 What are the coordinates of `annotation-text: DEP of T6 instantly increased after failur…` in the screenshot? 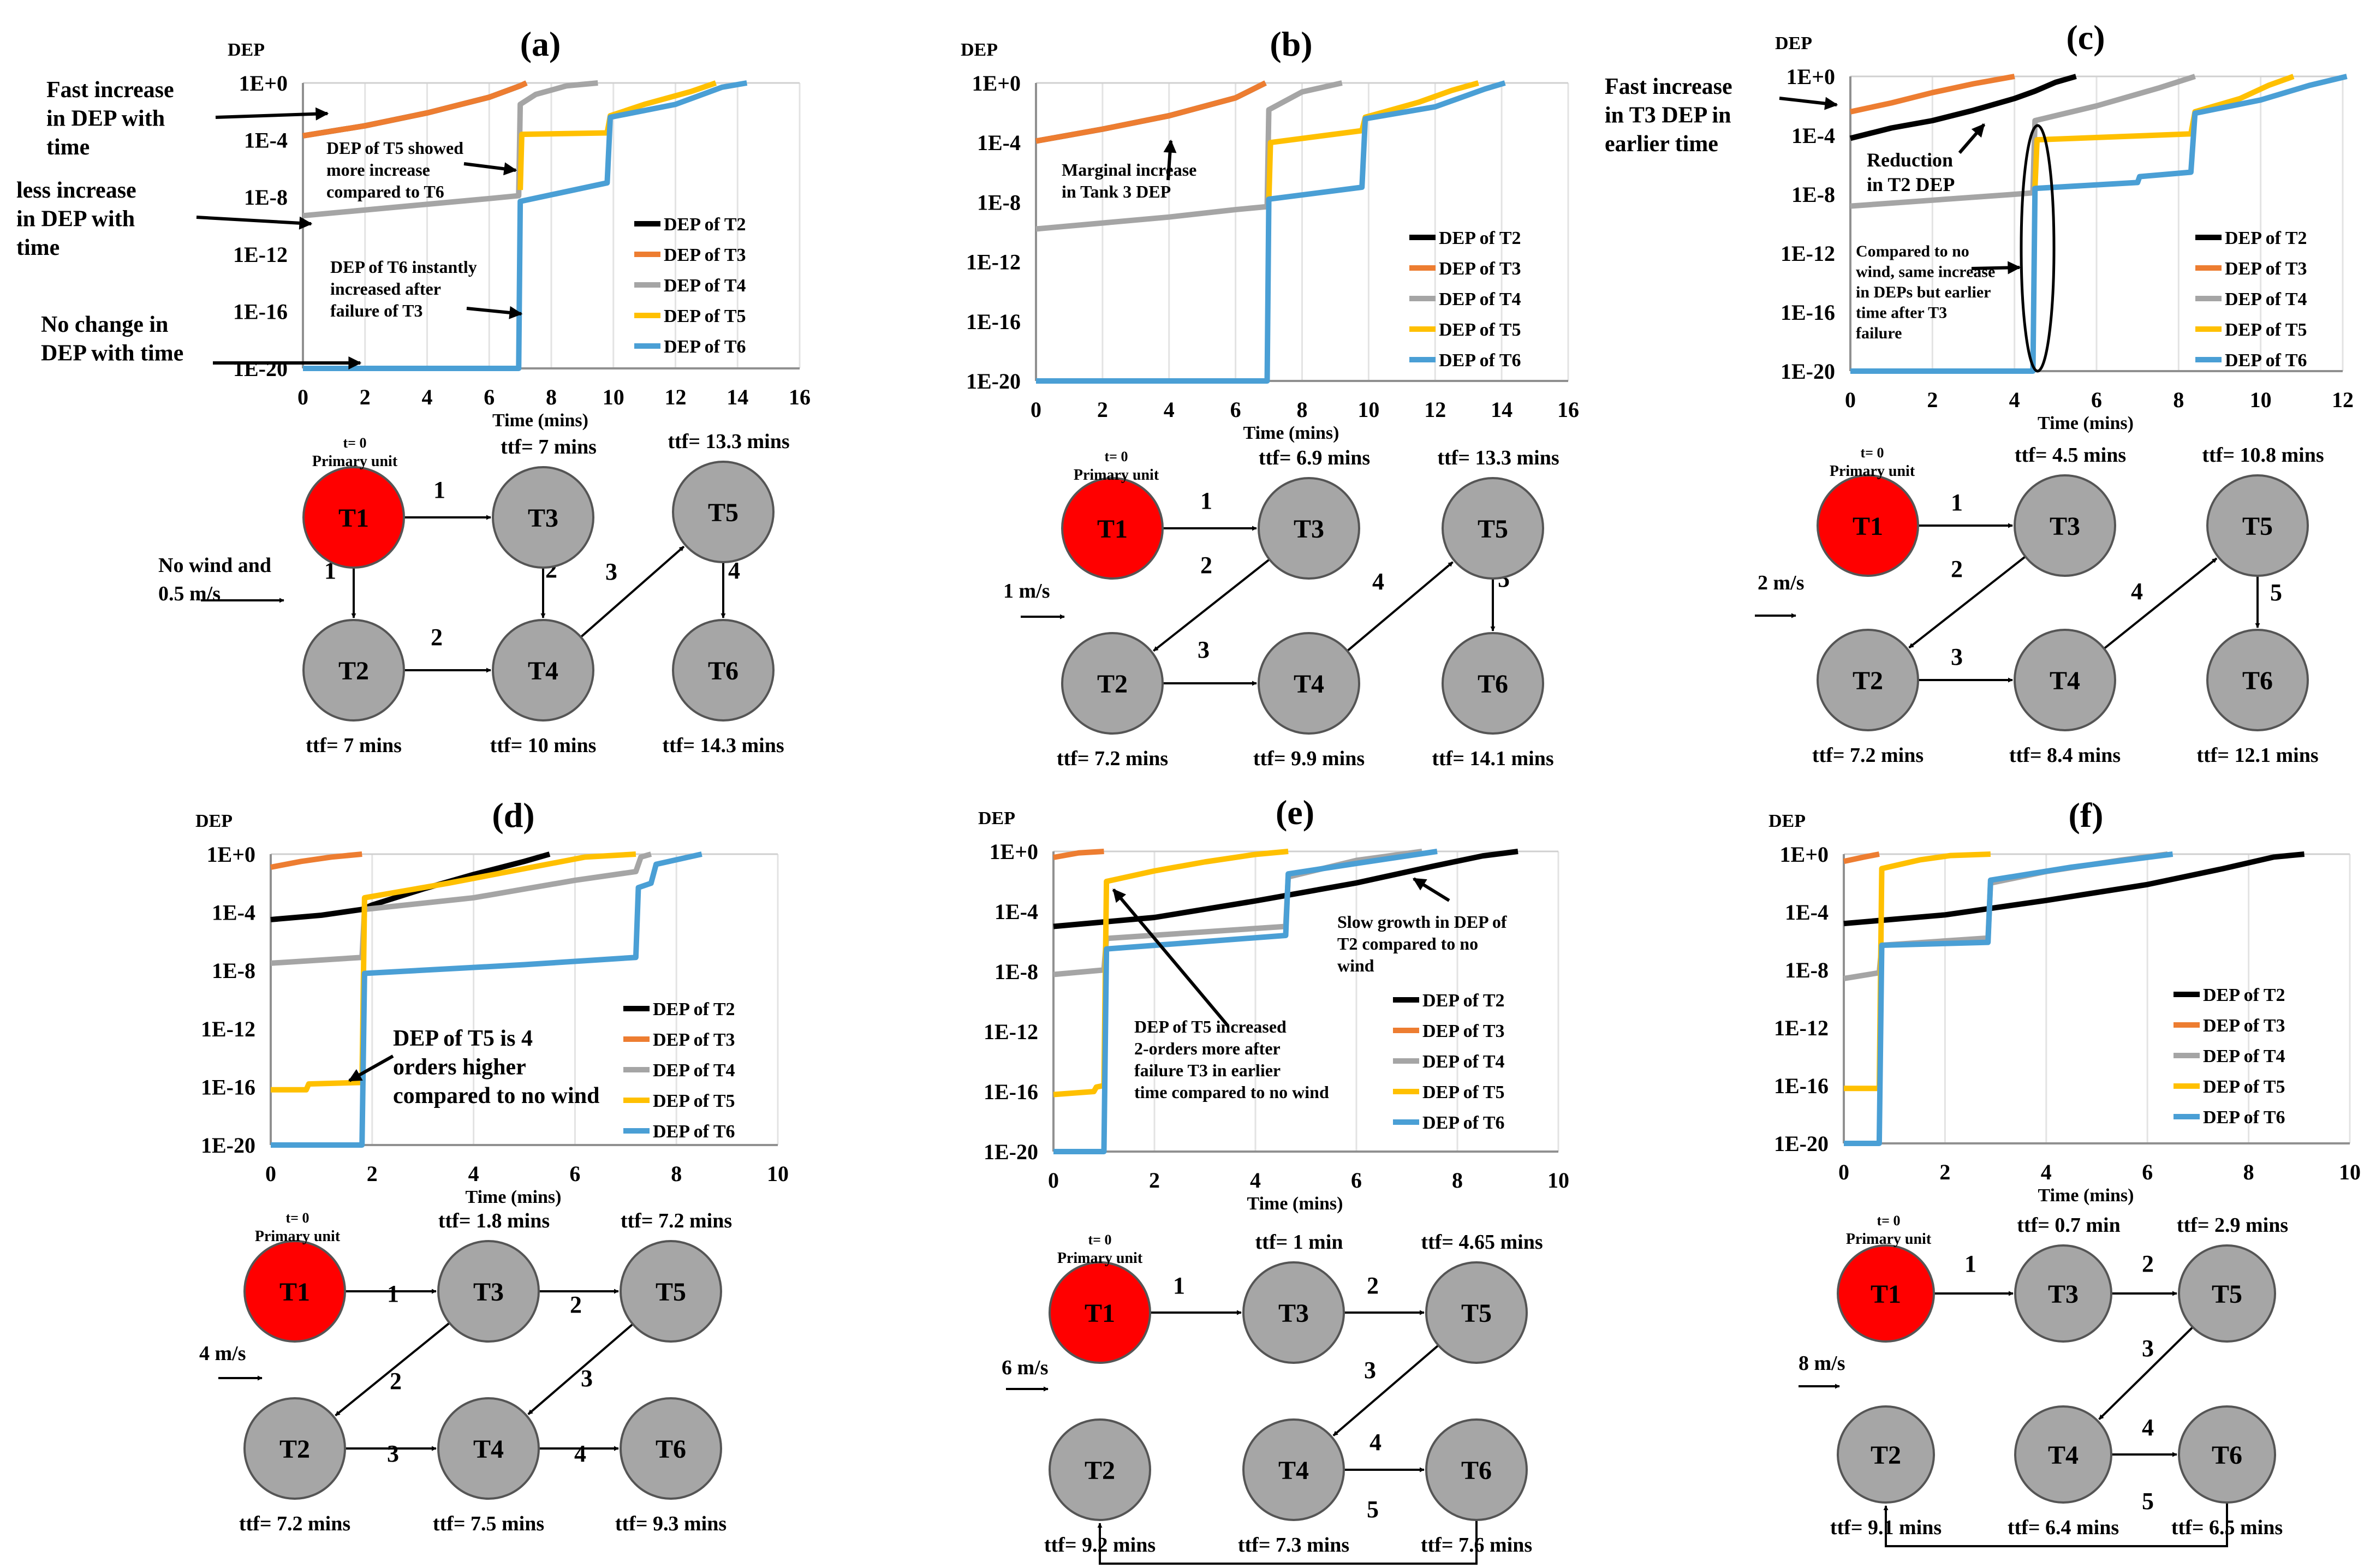 It's located at (403, 289).